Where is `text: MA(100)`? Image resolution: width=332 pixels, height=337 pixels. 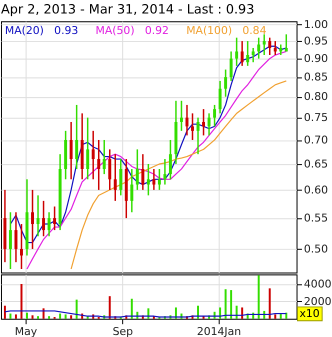 text: MA(100) is located at coordinates (209, 31).